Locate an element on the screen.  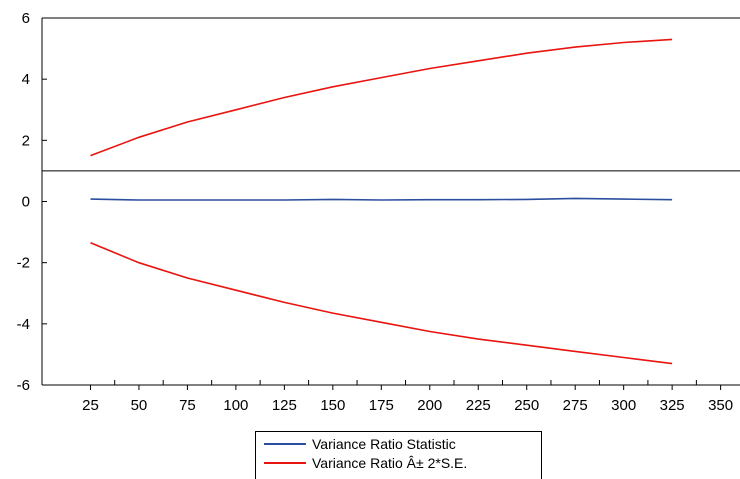
x-tick-label: 350 is located at coordinates (720, 405).